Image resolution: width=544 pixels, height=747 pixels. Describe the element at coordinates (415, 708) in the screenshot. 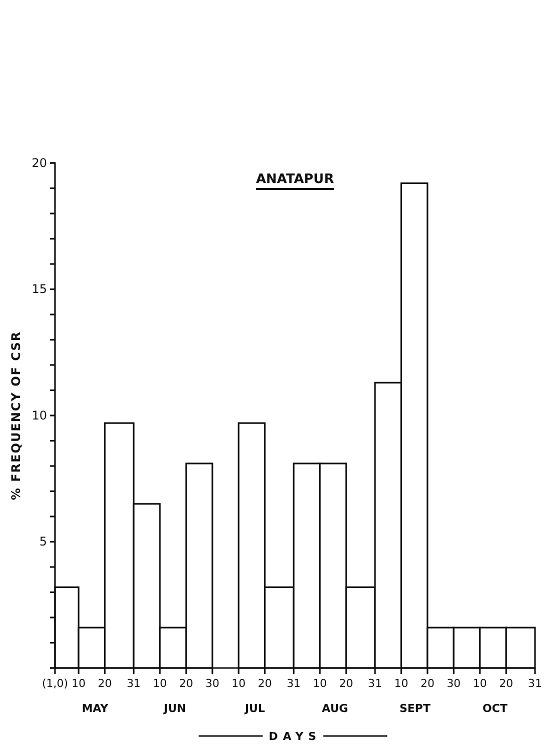

I see `text: SEPT` at that location.